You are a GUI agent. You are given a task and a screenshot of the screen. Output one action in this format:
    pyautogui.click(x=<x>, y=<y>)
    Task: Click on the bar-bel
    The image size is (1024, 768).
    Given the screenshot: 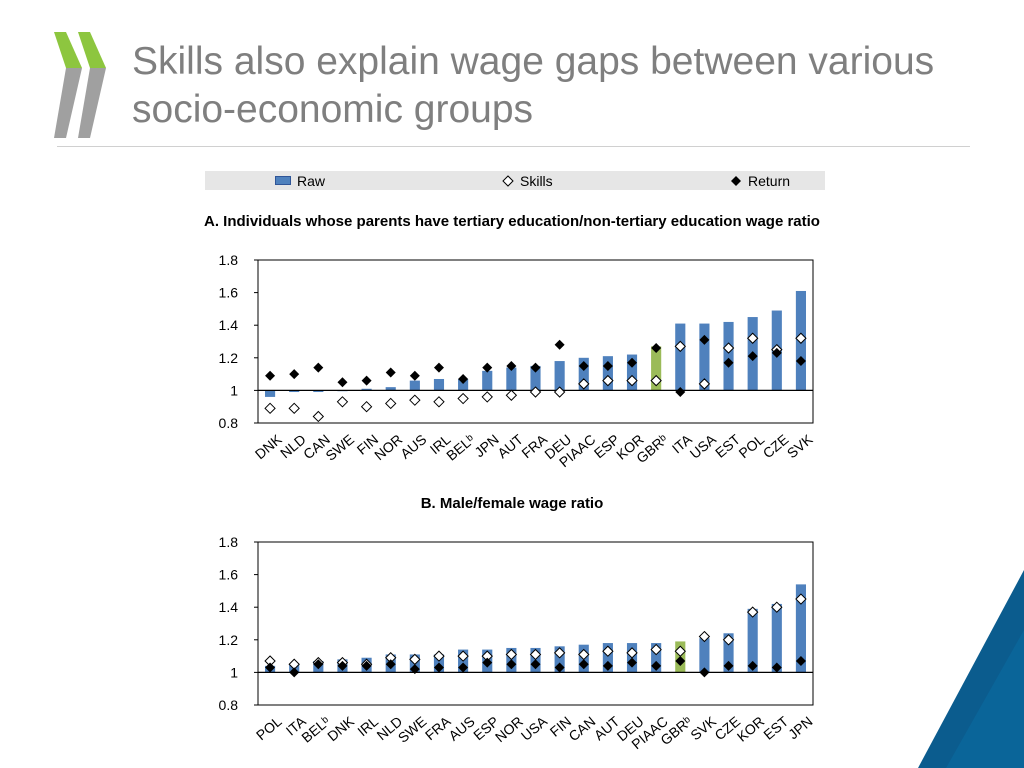 What is the action you would take?
    pyautogui.click(x=463, y=384)
    